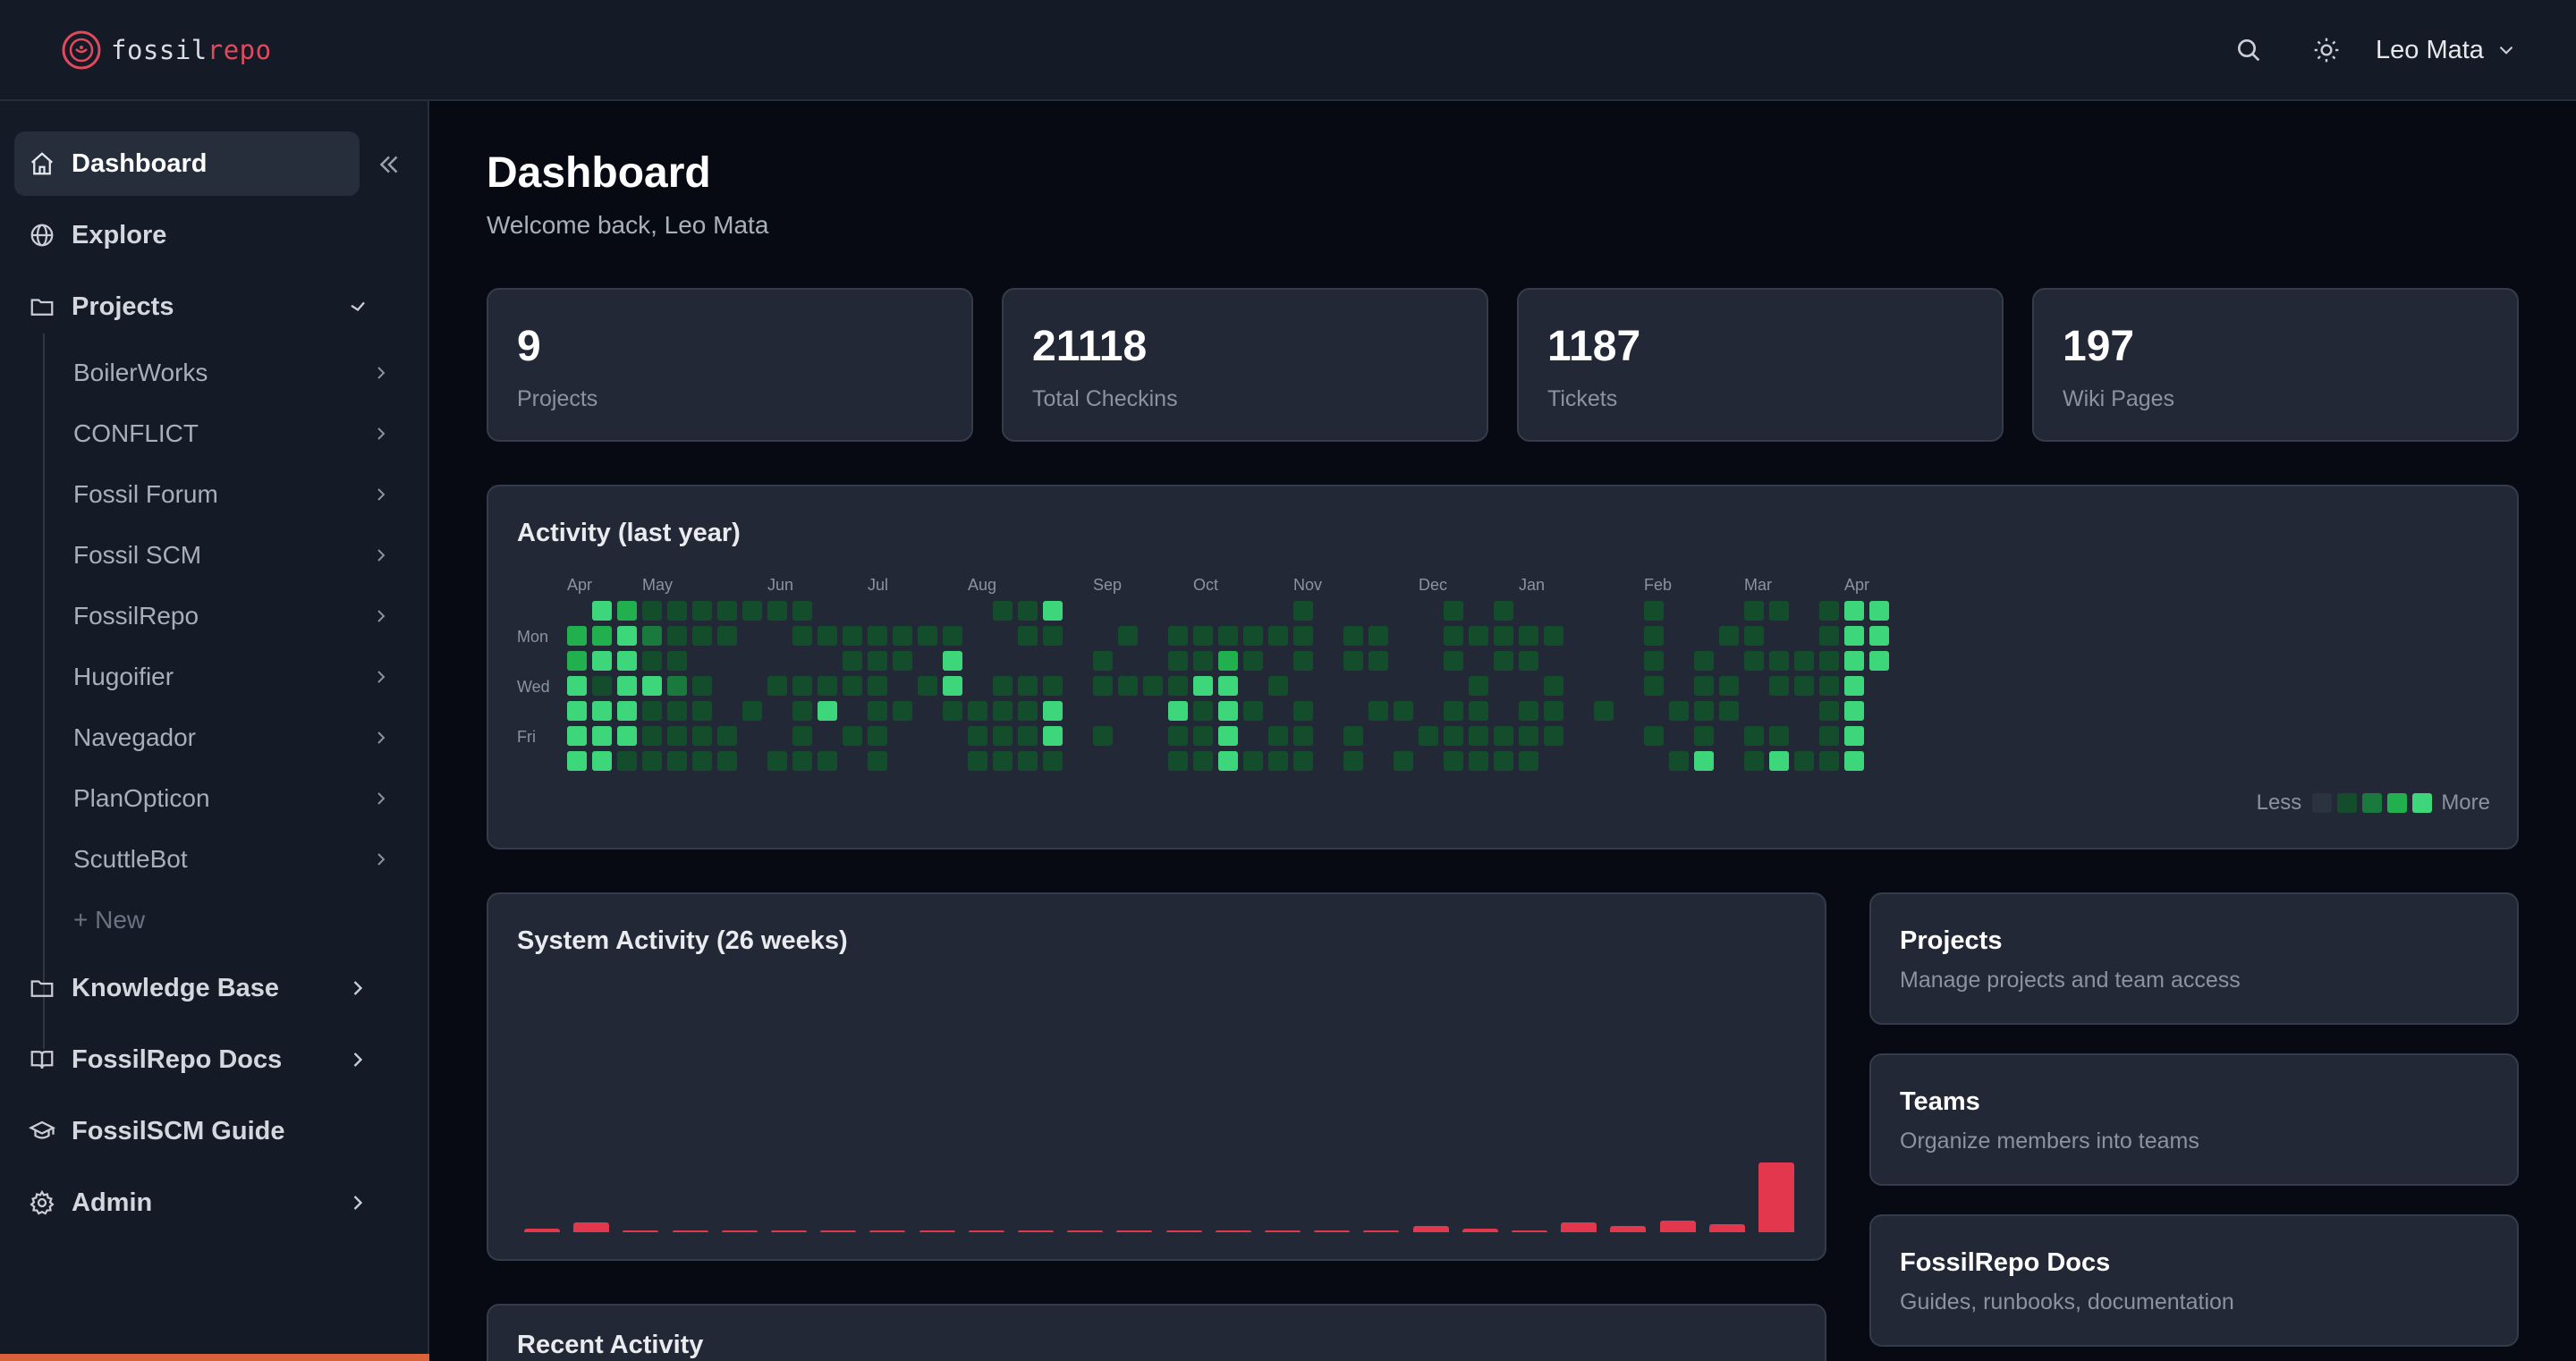  Describe the element at coordinates (230, 494) in the screenshot. I see `project-item-fossil-forum: Fossil Forum` at that location.